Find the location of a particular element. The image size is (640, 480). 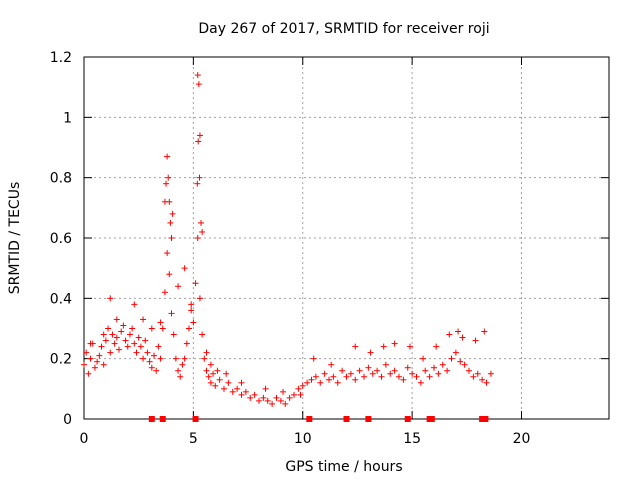

y-tick-label: 0.6 is located at coordinates (61, 239).